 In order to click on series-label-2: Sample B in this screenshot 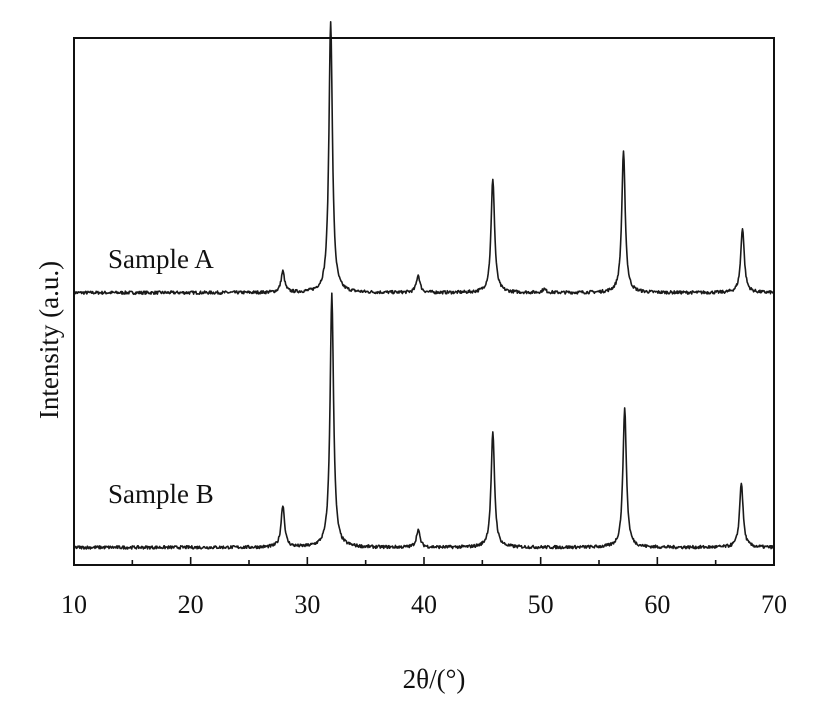, I will do `click(161, 494)`.